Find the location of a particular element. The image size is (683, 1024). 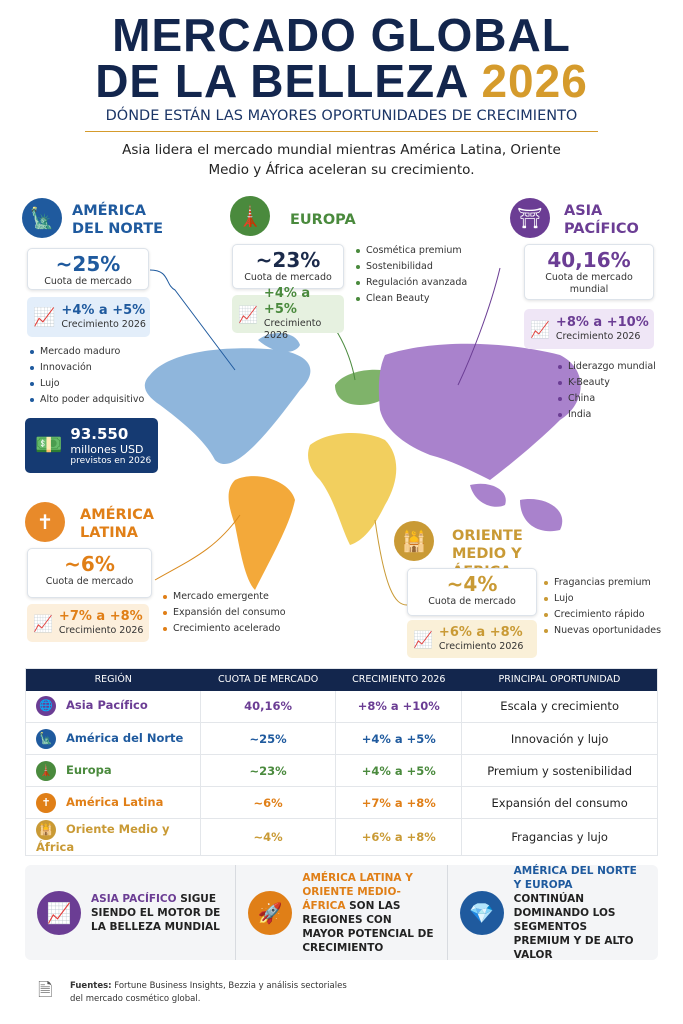

cell-text: ~25% is located at coordinates (268, 738).